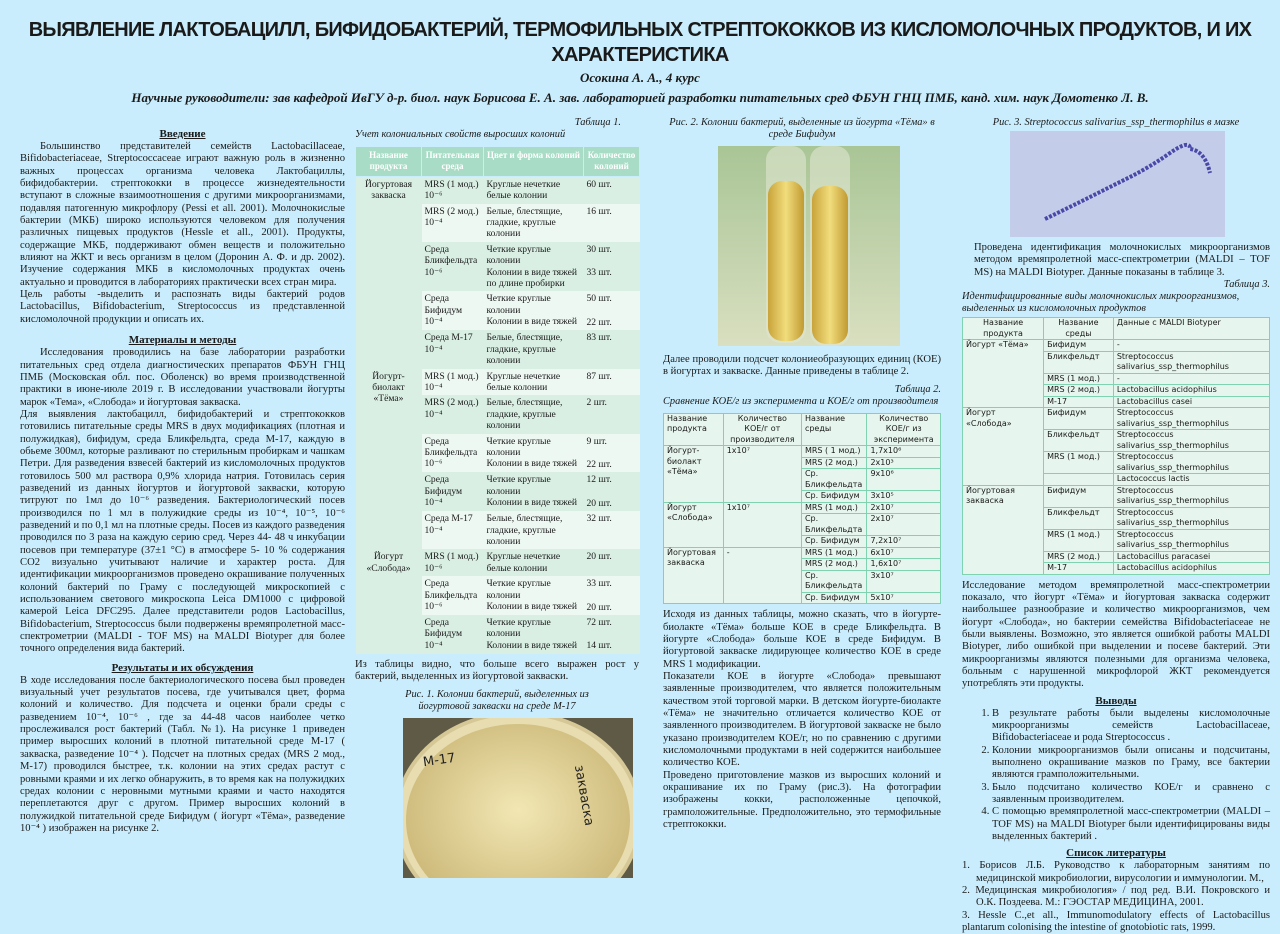 Image resolution: width=1280 pixels, height=934 pixels. I want to click on description-cell: Круглые нечеткие белые колонии, so click(533, 563).